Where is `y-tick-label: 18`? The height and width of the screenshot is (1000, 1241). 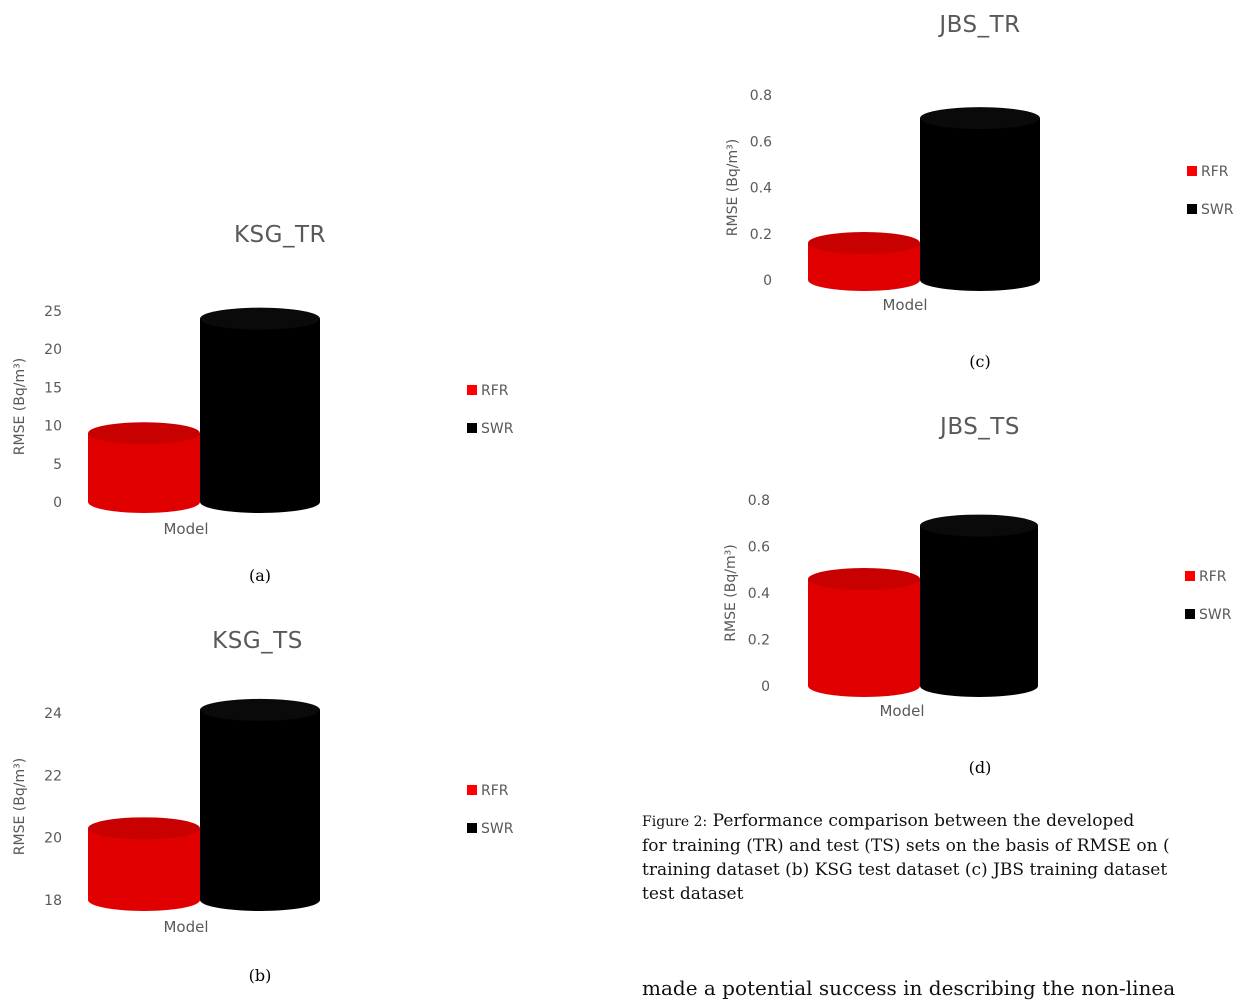
y-tick-label: 18 is located at coordinates (53, 901).